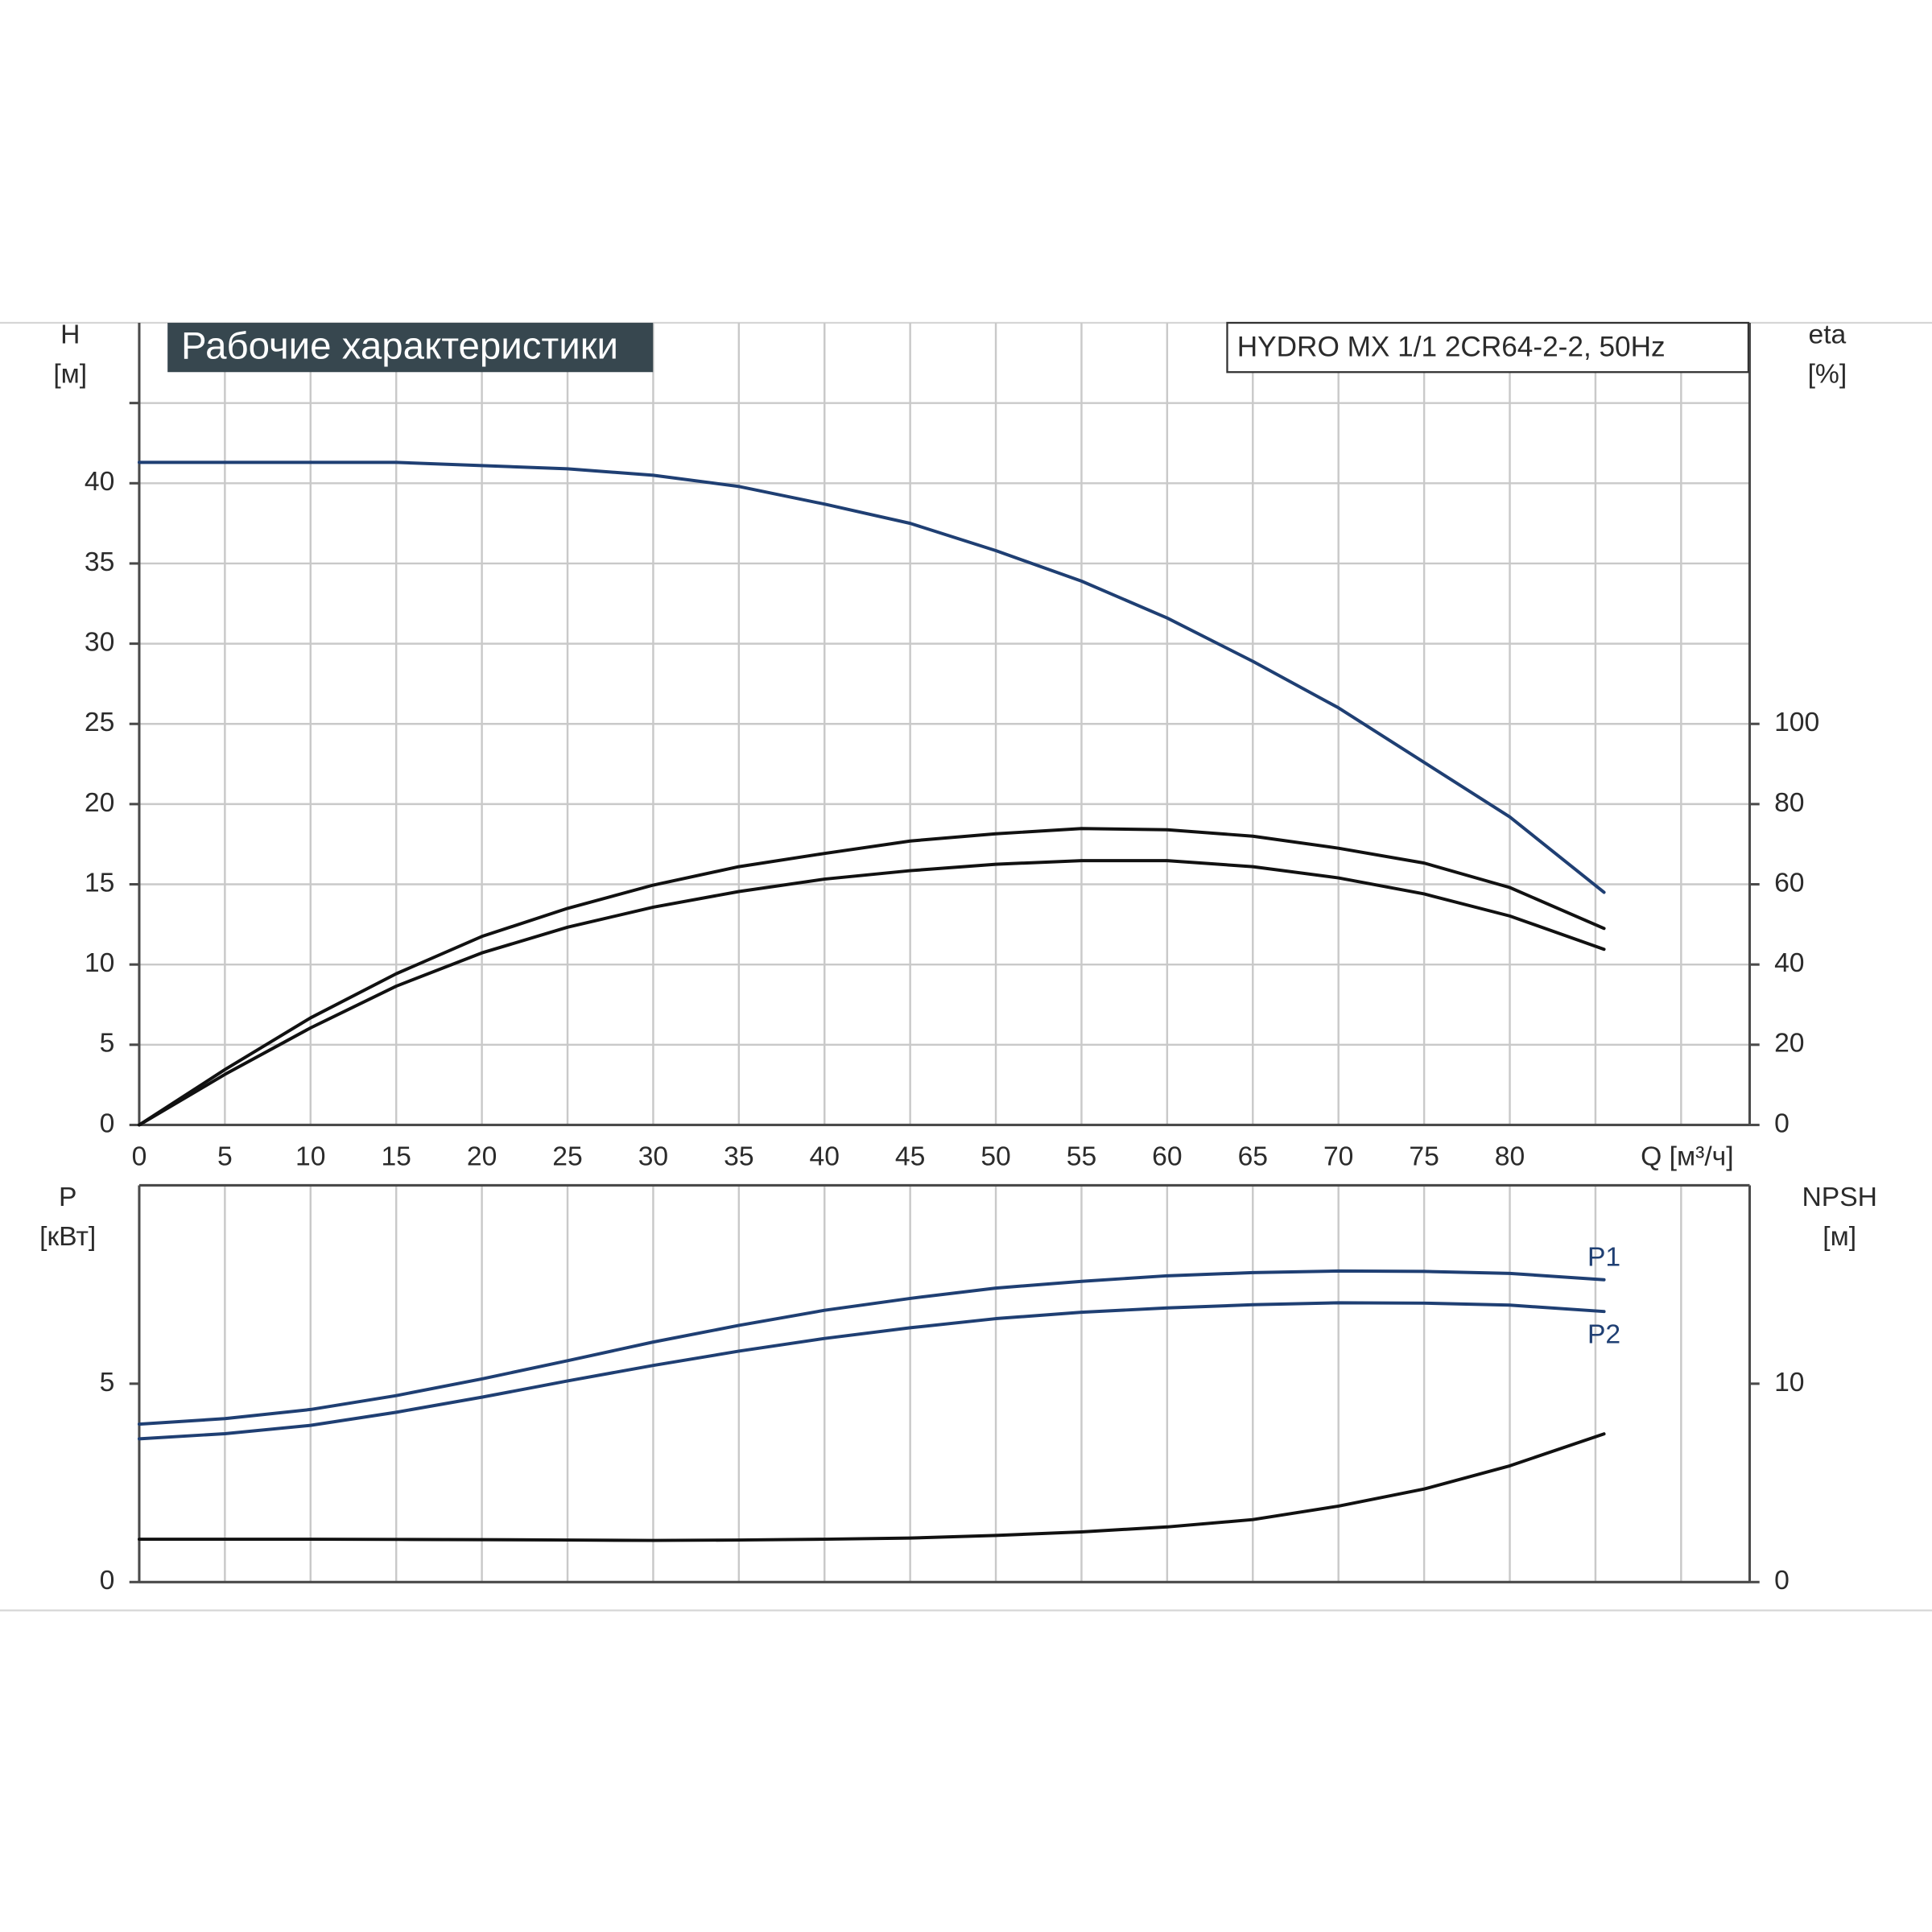 Image resolution: width=1932 pixels, height=1932 pixels. What do you see at coordinates (70, 335) in the screenshot?
I see `y-axis-label: H` at bounding box center [70, 335].